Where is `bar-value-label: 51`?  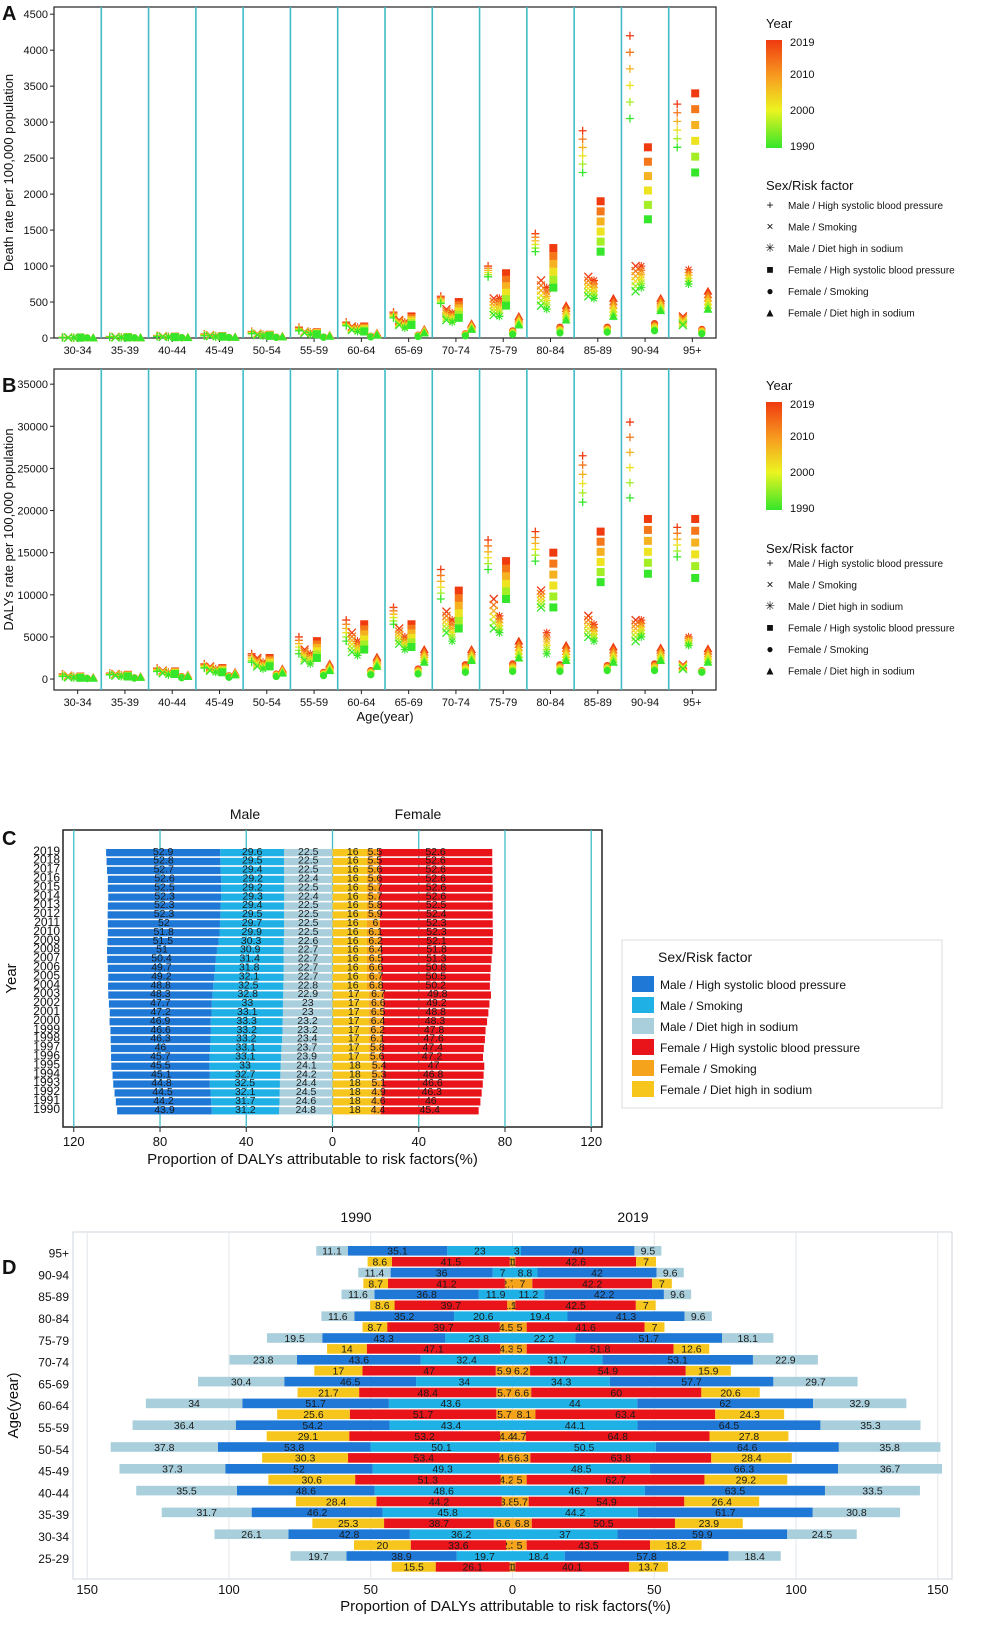
bar-value-label: 51 is located at coordinates (162, 950).